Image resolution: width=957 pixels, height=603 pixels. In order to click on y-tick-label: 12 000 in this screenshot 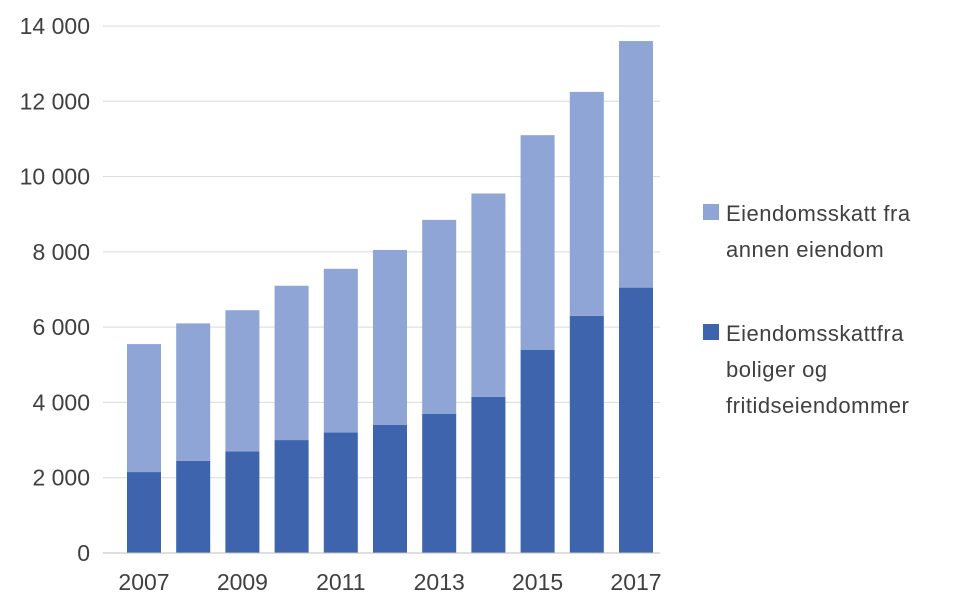, I will do `click(55, 101)`.